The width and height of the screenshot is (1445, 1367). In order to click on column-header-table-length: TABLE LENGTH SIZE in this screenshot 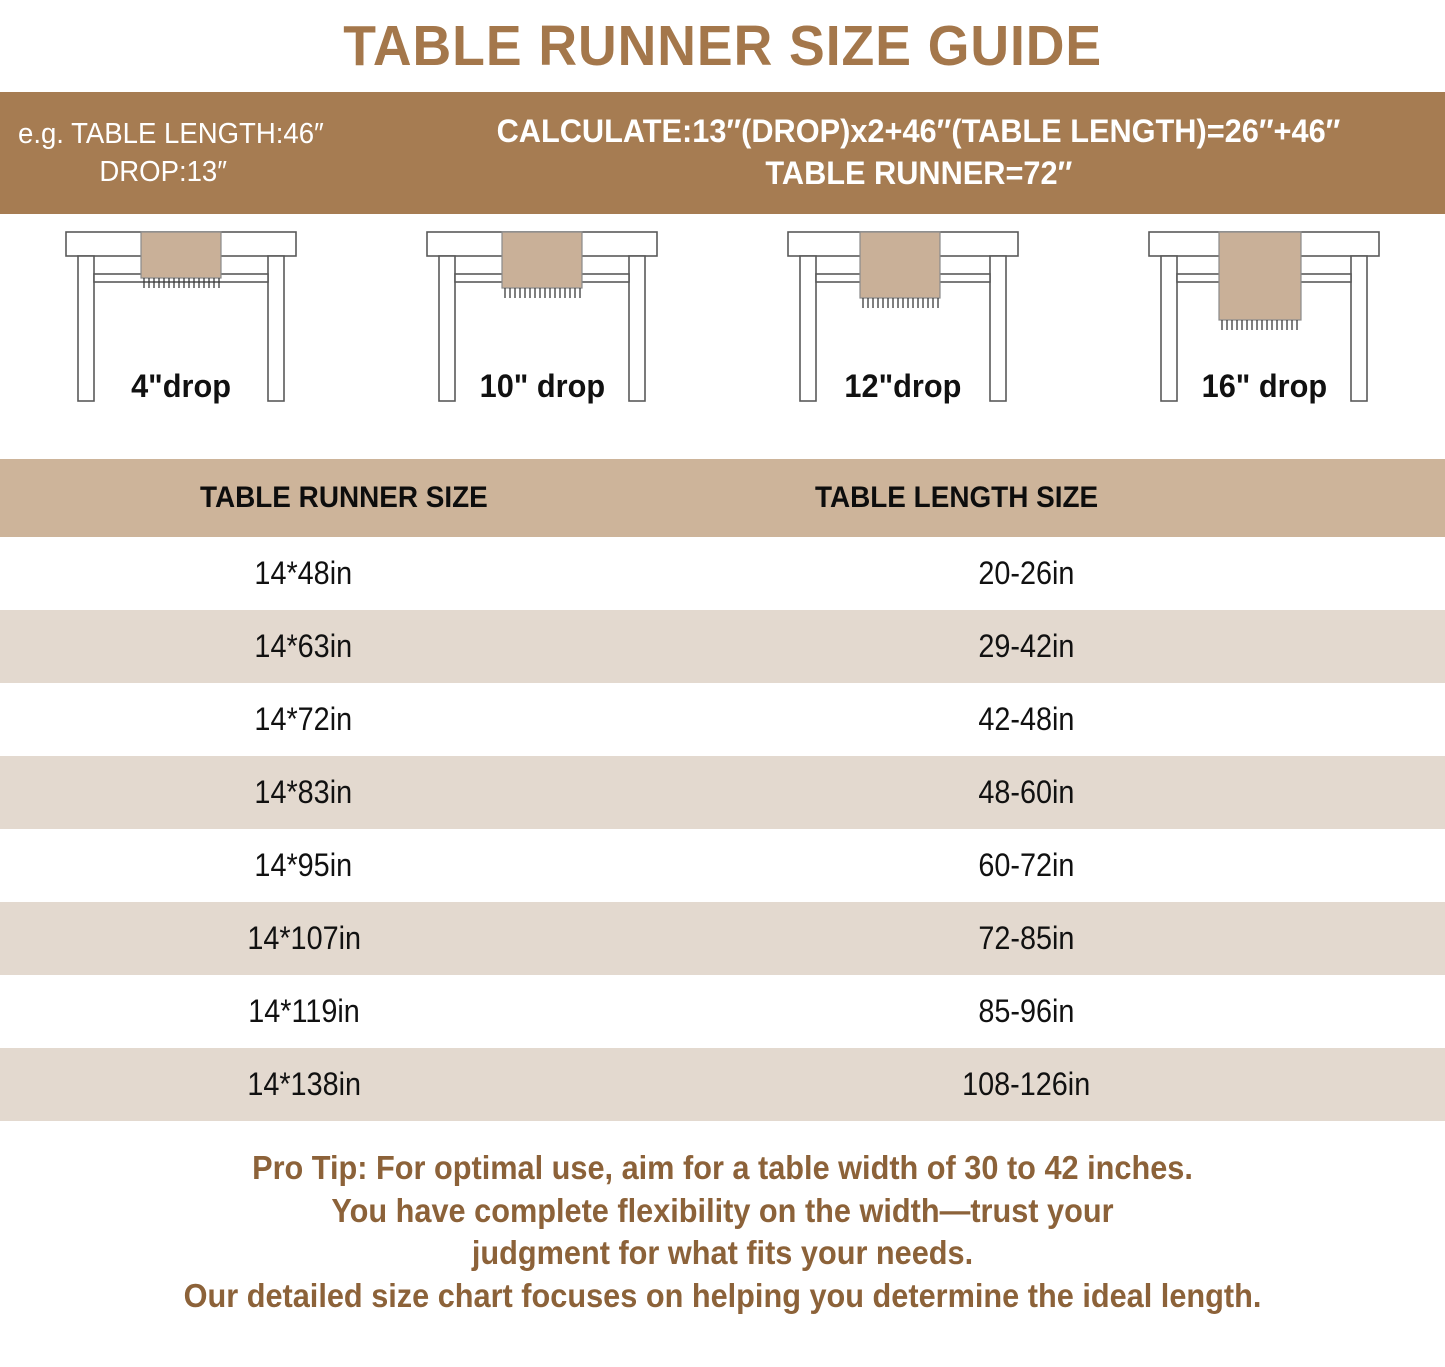, I will do `click(1116, 498)`.